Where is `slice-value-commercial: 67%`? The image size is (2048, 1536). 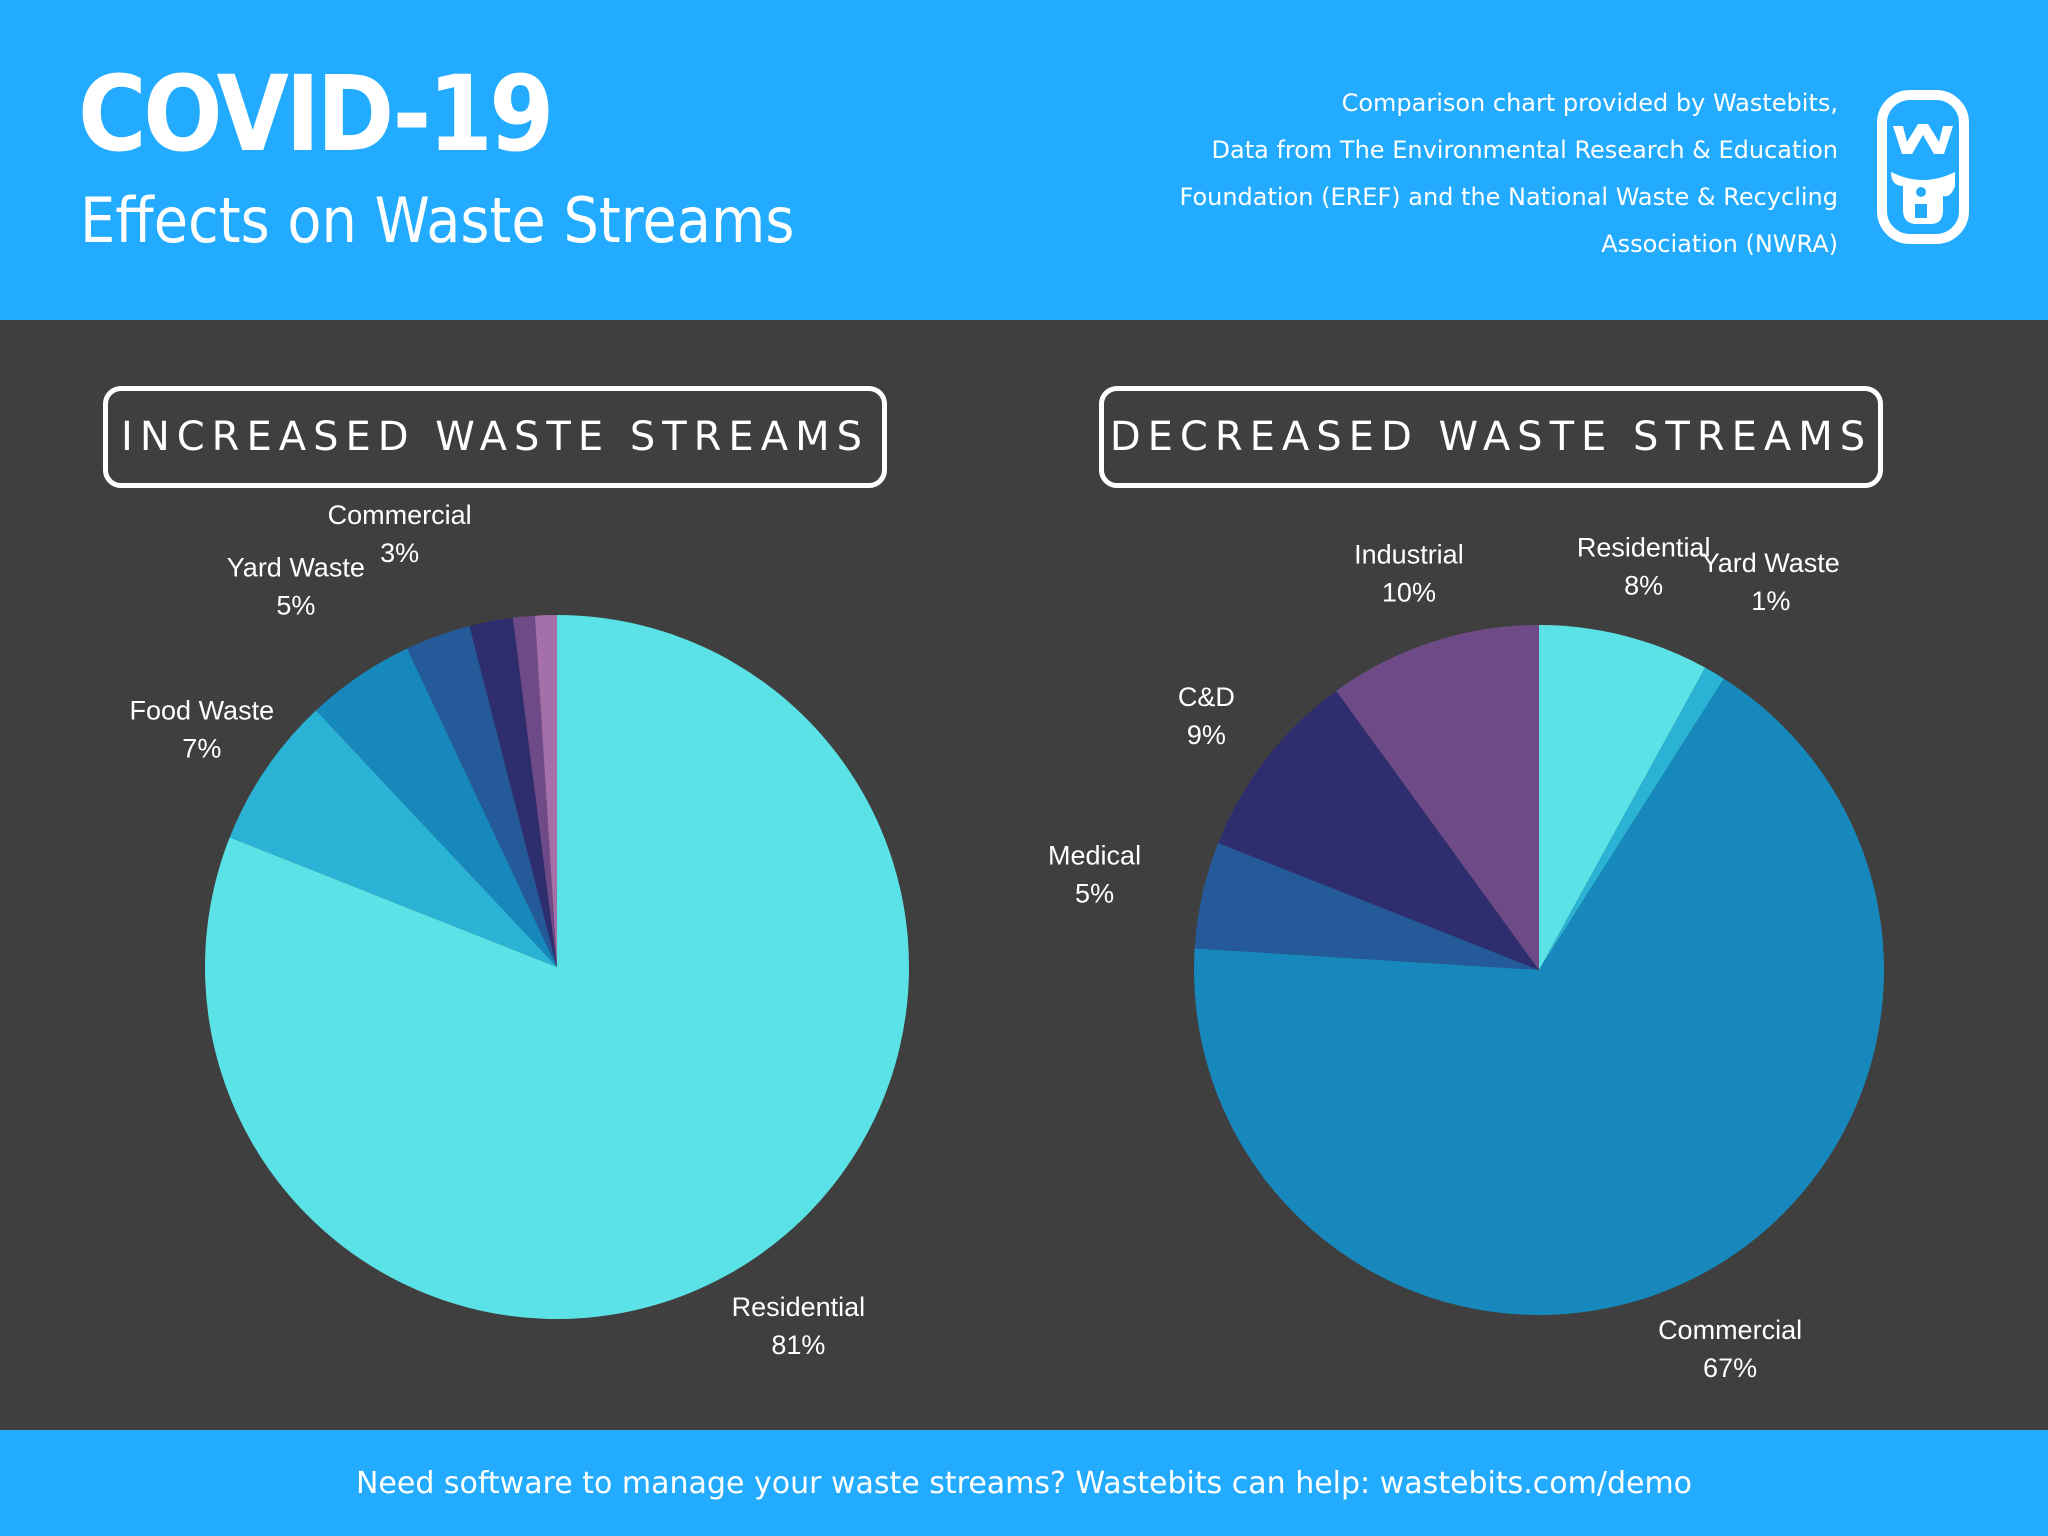
slice-value-commercial: 67% is located at coordinates (1730, 1368).